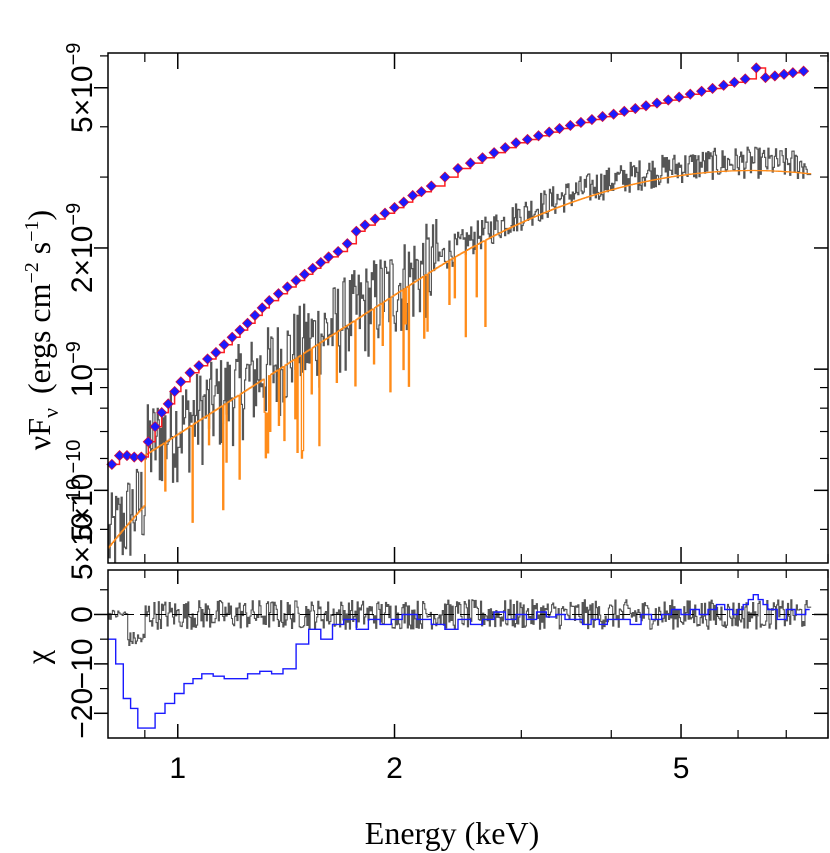  I want to click on x-tick-labels: 1 2 5, so click(429, 768).